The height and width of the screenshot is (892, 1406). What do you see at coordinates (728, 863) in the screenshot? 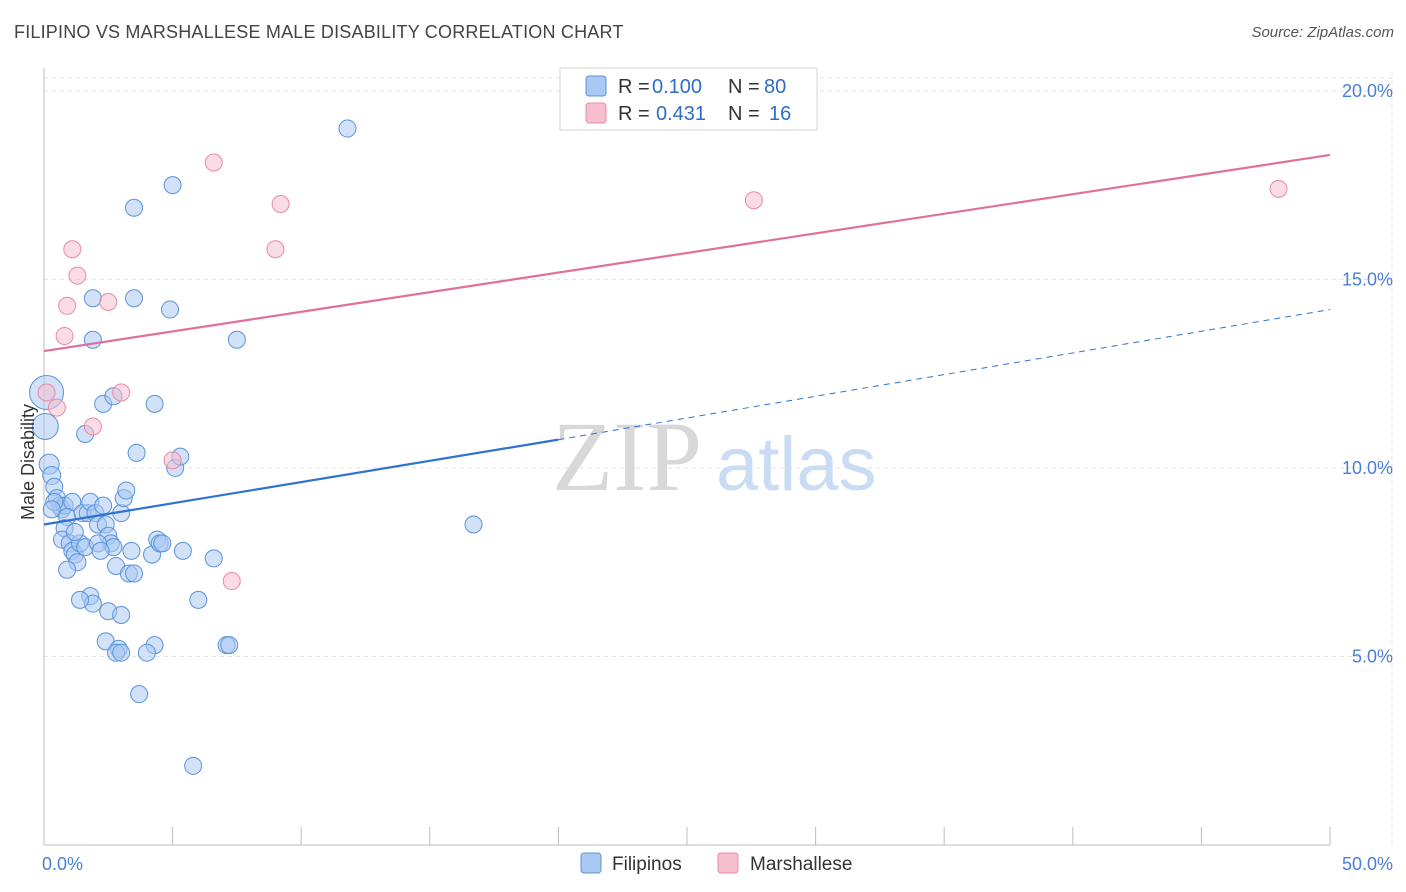
I see `bottom-legend-swatch-marshallese` at bounding box center [728, 863].